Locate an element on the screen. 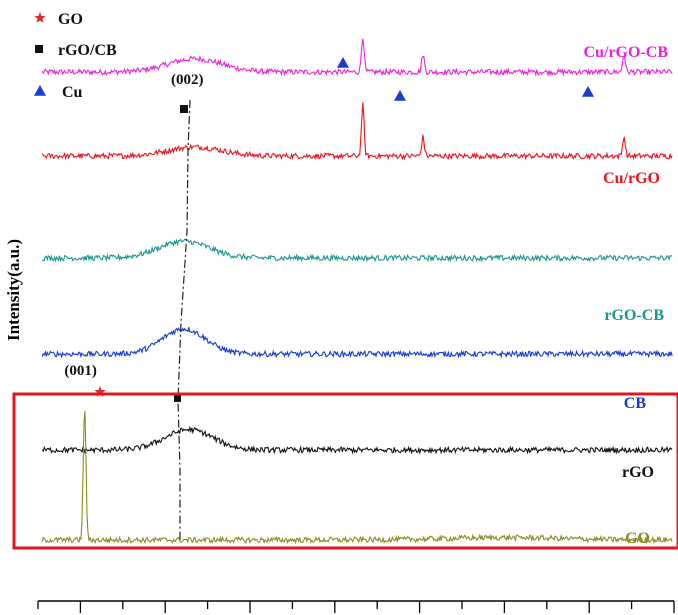 The image size is (678, 615). peak-label-002: (002) is located at coordinates (187, 80).